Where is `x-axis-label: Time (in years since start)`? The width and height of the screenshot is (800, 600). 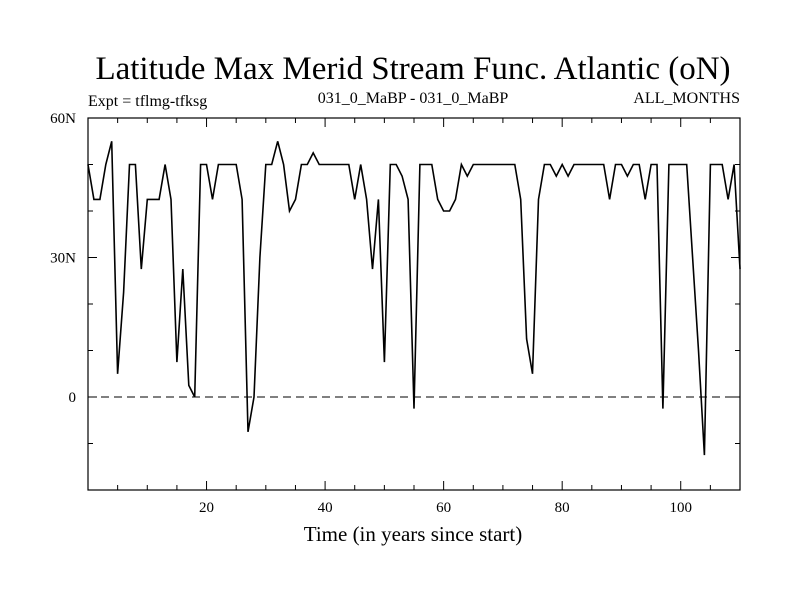 x-axis-label: Time (in years since start) is located at coordinates (413, 534).